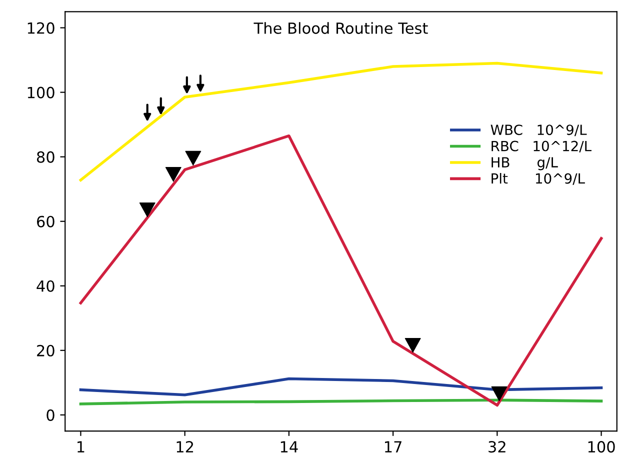 This screenshot has width=620, height=466. Describe the element at coordinates (497, 447) in the screenshot. I see `x-tick-label: 32` at that location.